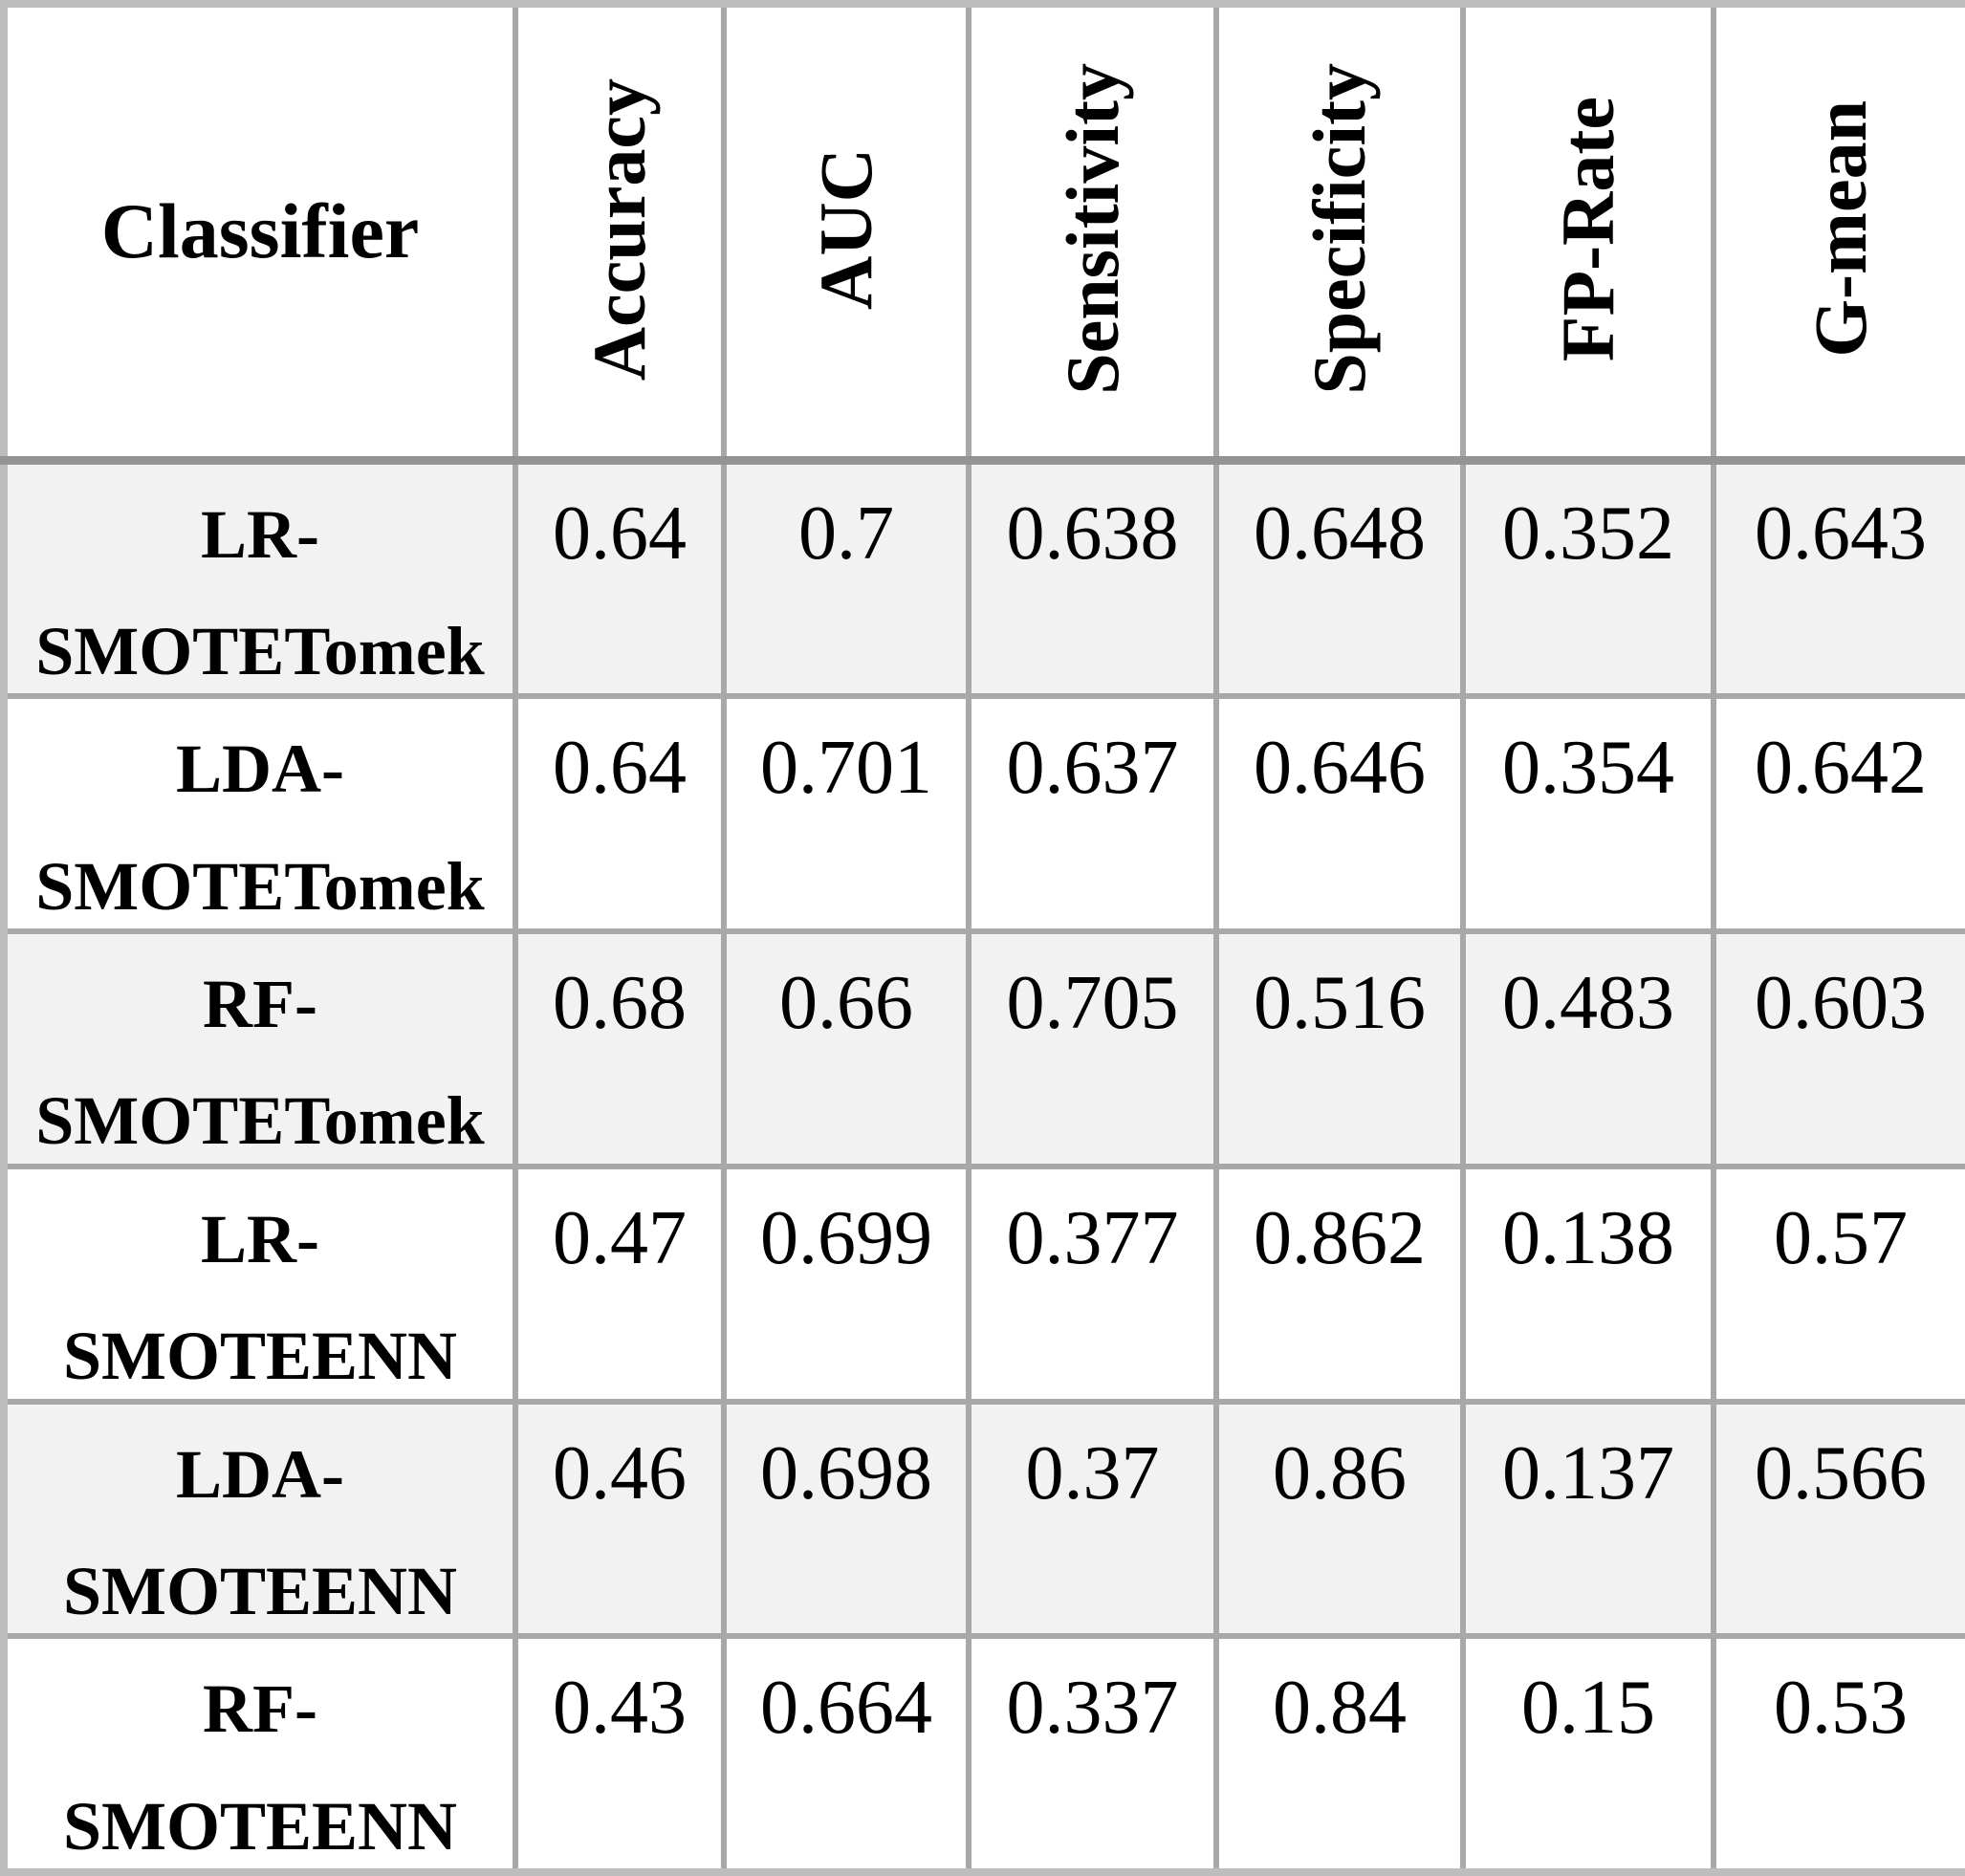 This screenshot has width=1965, height=1876. I want to click on cell-sensitivity: 0.37, so click(1092, 1519).